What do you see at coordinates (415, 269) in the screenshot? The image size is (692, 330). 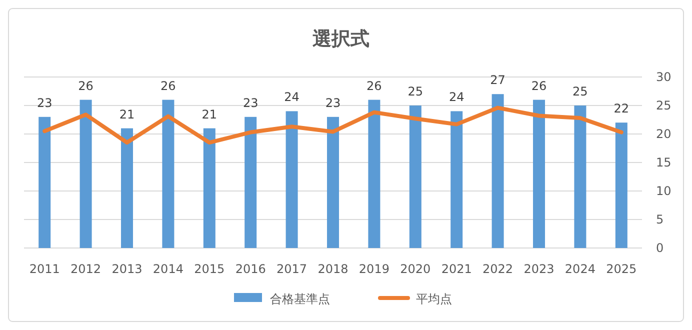 I see `x-tick-label: 2020` at bounding box center [415, 269].